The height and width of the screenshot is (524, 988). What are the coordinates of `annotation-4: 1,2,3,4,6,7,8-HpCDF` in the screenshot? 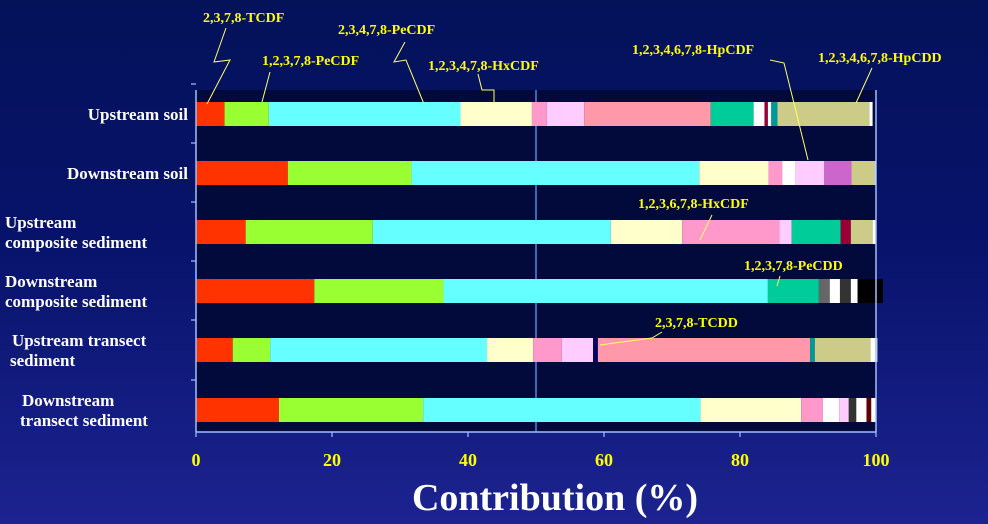 It's located at (693, 50).